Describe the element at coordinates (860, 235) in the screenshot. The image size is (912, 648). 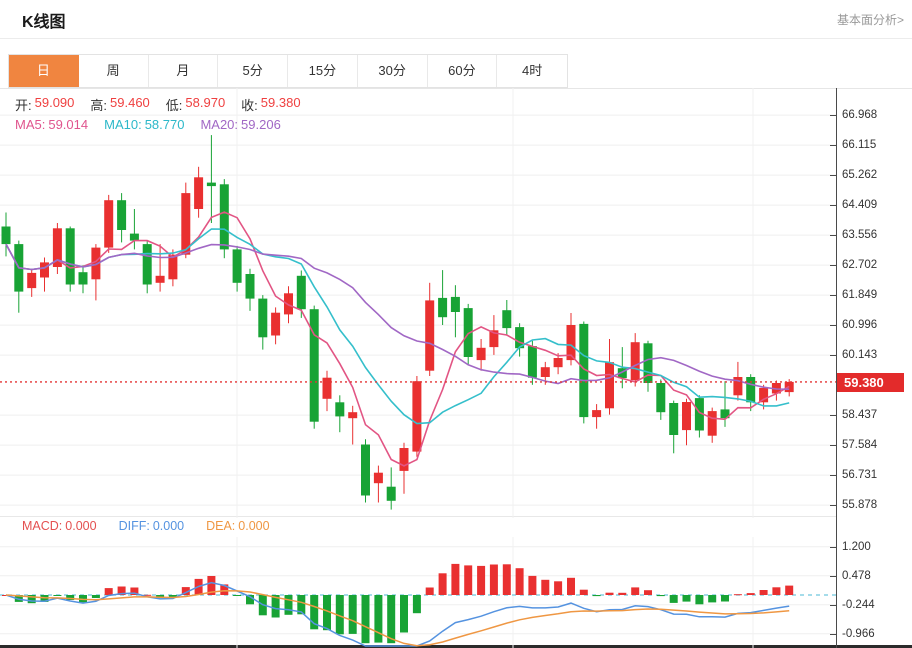
I see `axis-tick-label: 63.556` at that location.